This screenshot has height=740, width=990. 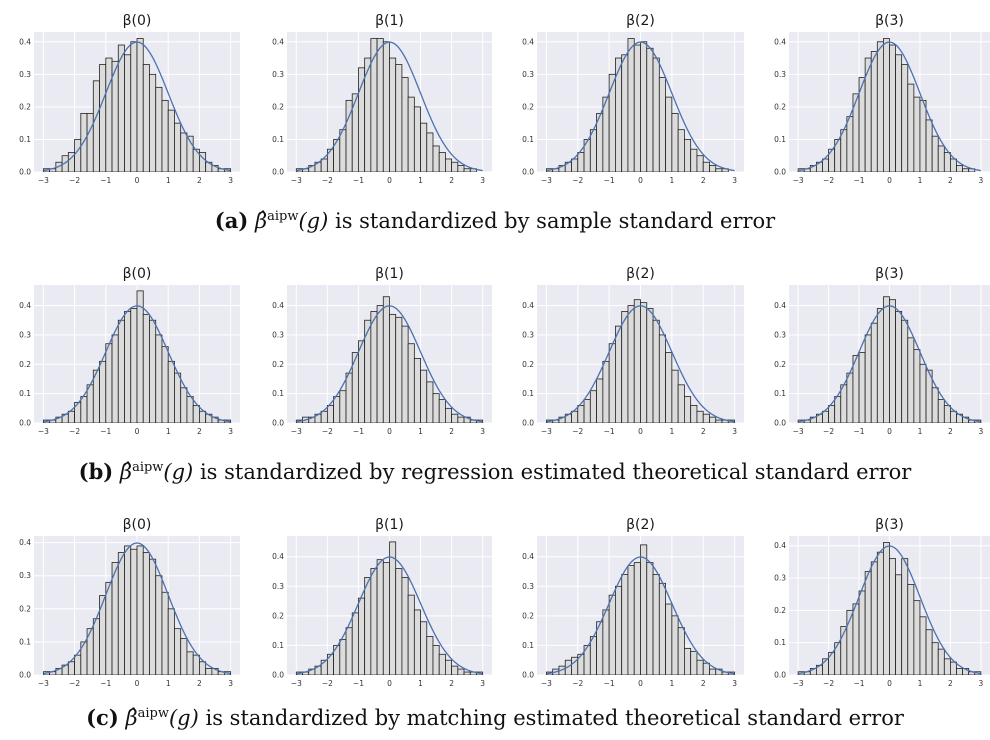 I want to click on row-b-plot-3-ytick-label: 0.2, so click(x=780, y=364).